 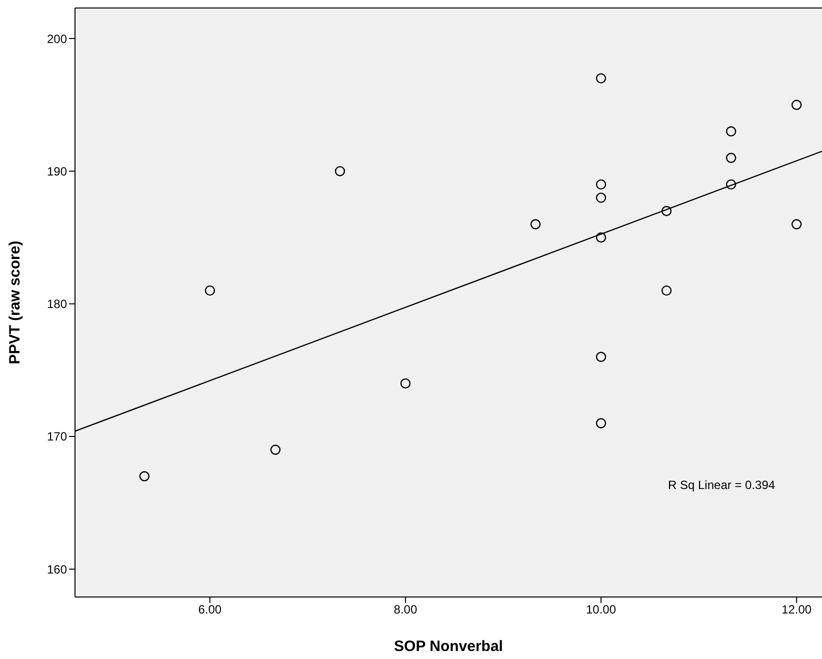 What do you see at coordinates (210, 609) in the screenshot?
I see `x-tick-label: 6.00` at bounding box center [210, 609].